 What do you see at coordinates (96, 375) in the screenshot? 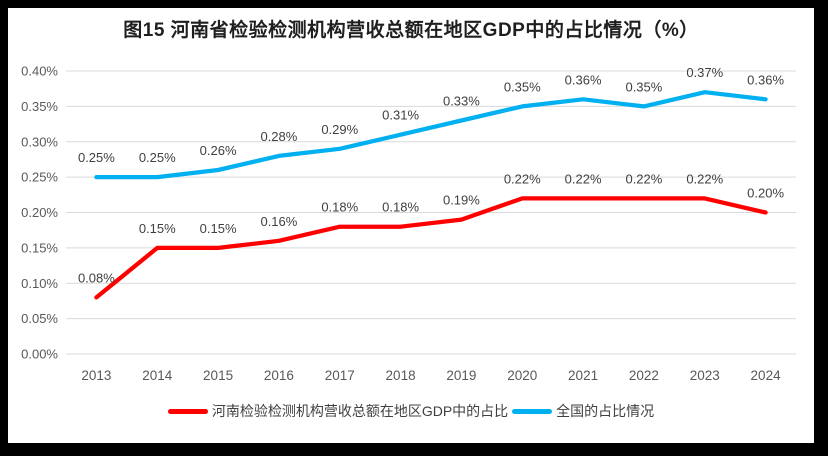
I see `x-axis-tick-label: 2013` at bounding box center [96, 375].